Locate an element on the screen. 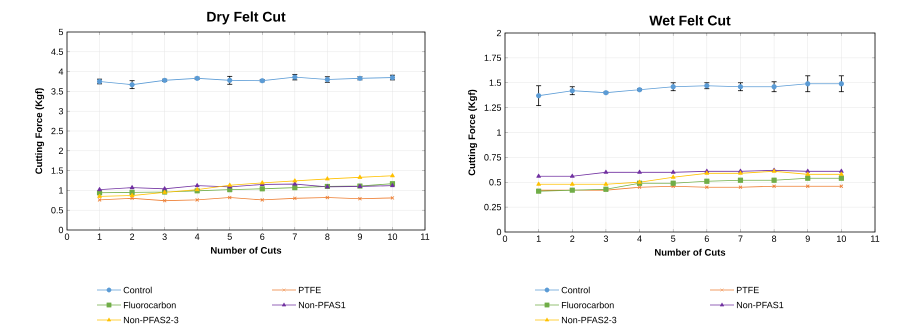 Image resolution: width=900 pixels, height=335 pixels. y-tick-label: 3 is located at coordinates (61, 111).